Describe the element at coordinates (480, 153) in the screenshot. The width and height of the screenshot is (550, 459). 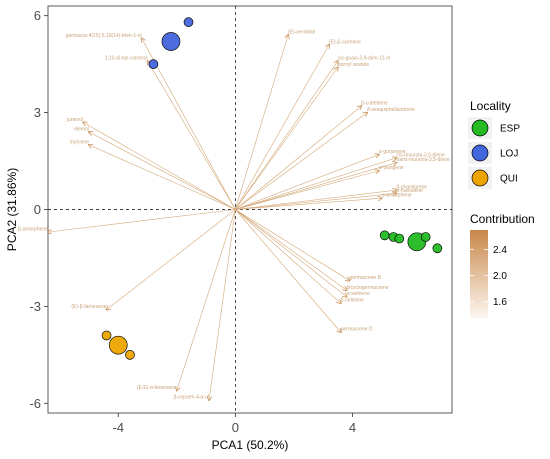
I see `legend-key-loj` at that location.